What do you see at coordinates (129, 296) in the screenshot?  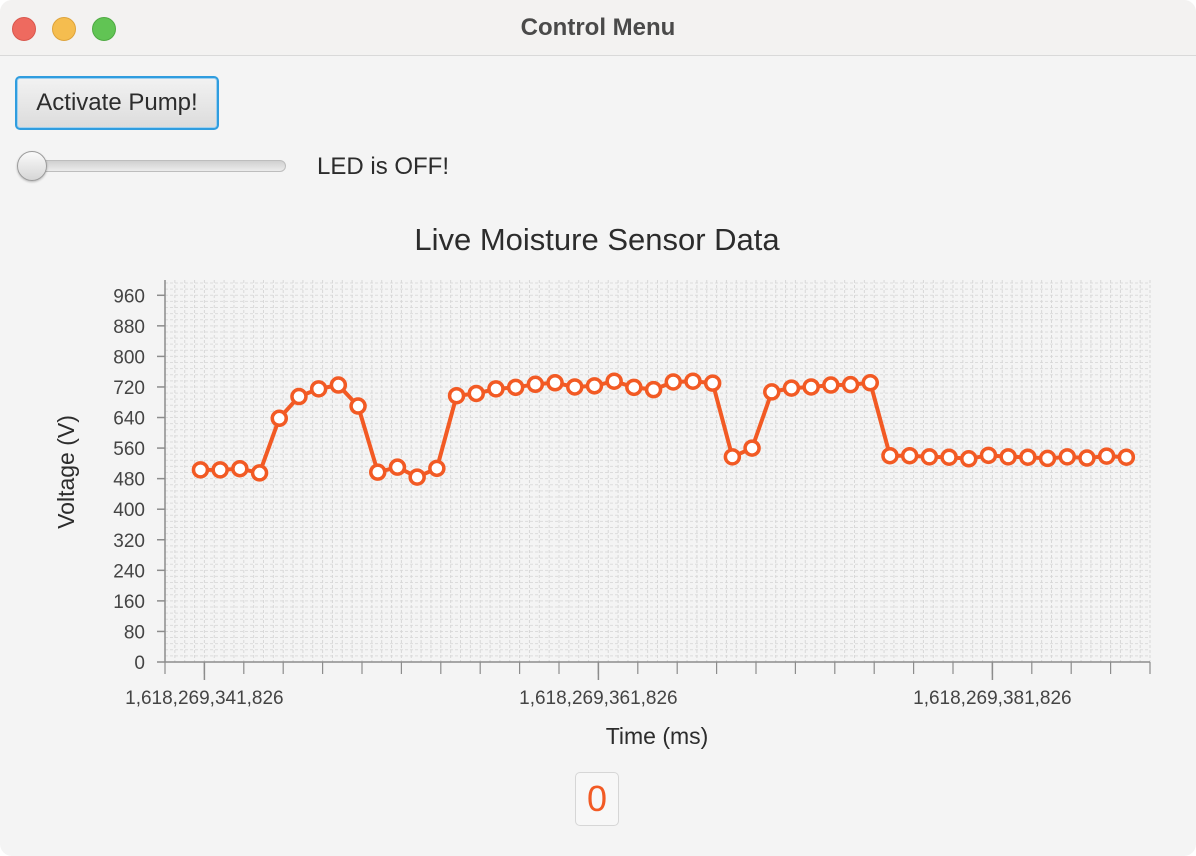 I see `y-tick-label: 960` at bounding box center [129, 296].